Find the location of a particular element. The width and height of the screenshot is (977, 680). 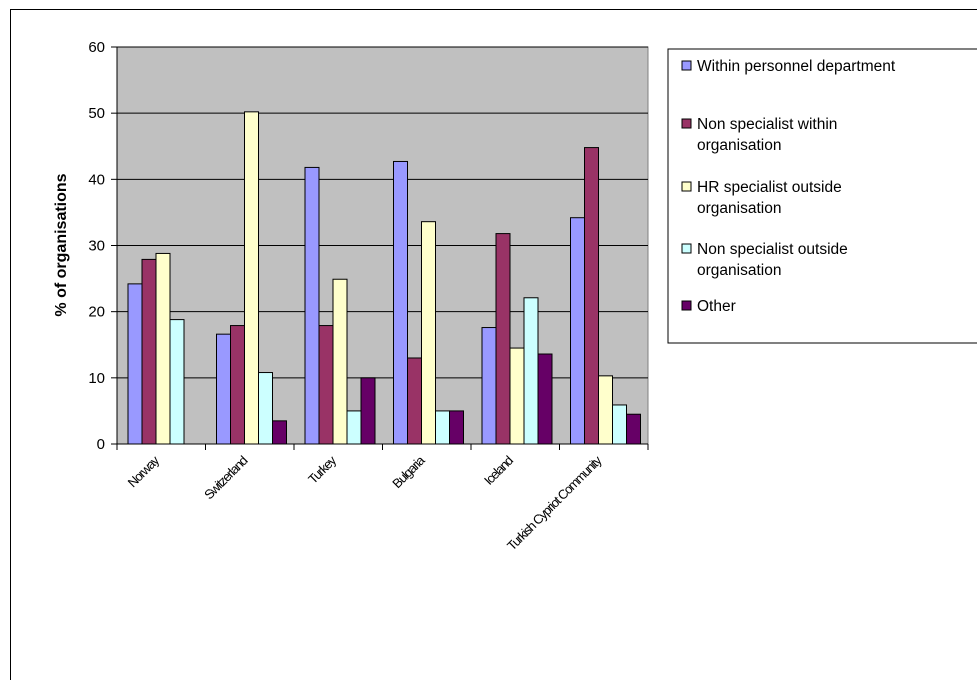

x-tick-label: Turkish Cypriot Community is located at coordinates (554, 502).